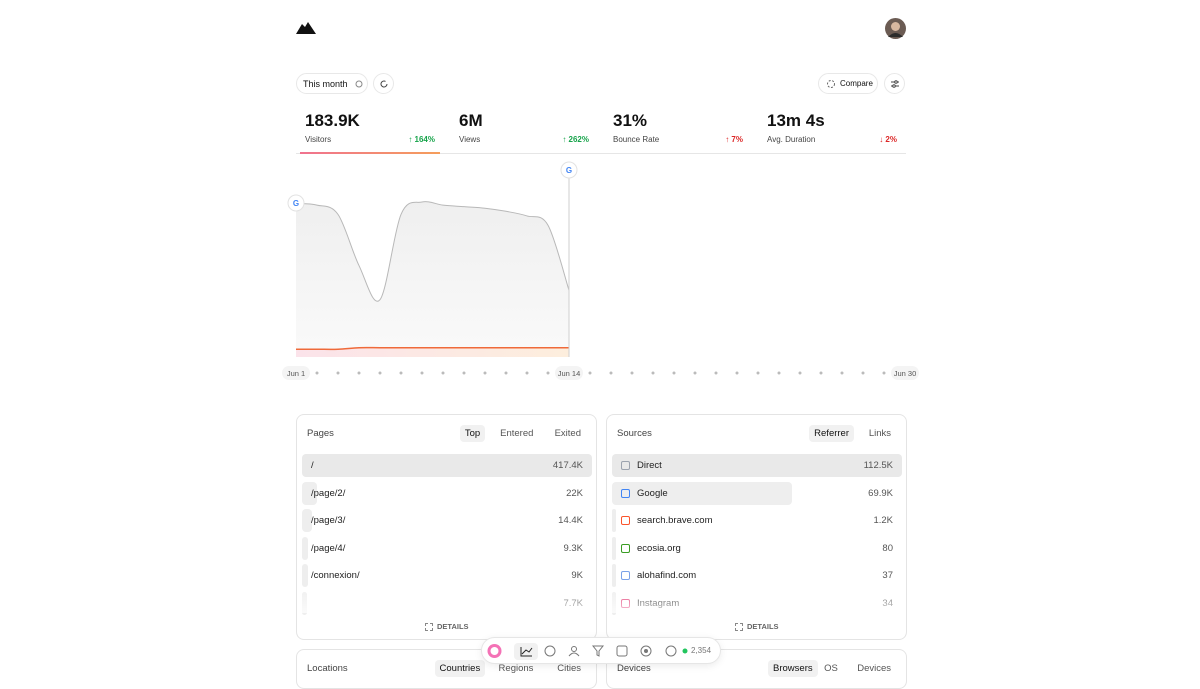 Image resolution: width=1200 pixels, height=689 pixels. I want to click on area-line, so click(433, 348).